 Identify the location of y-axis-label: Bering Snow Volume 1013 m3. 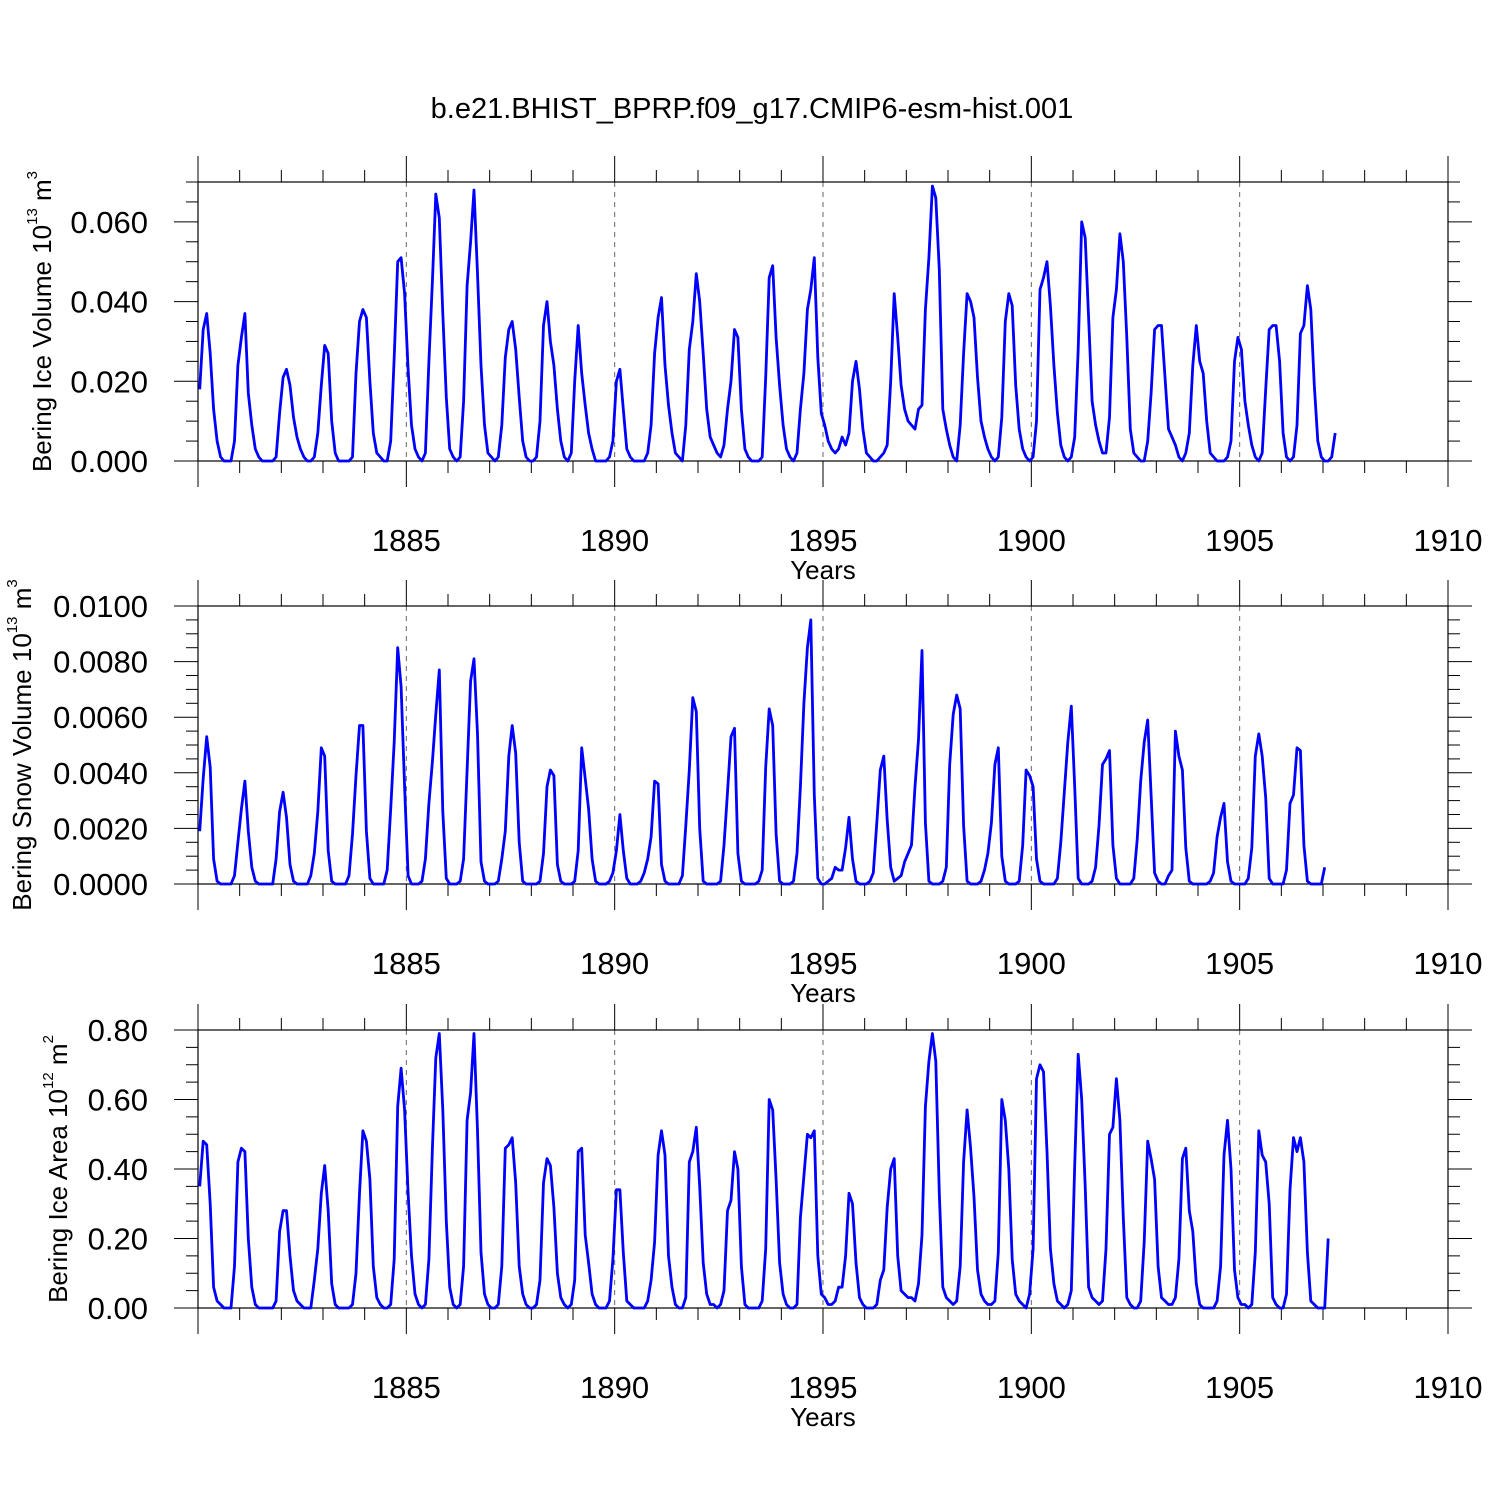
(21, 744).